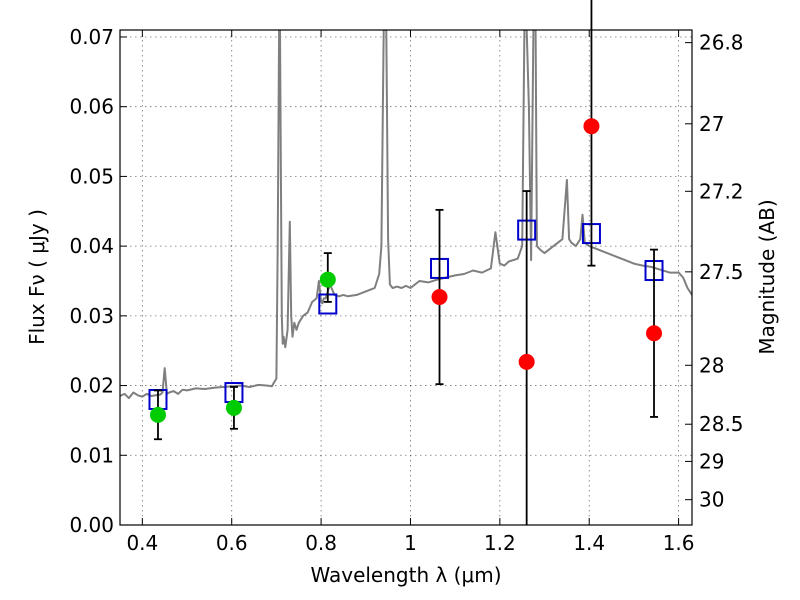 The height and width of the screenshot is (600, 800). I want to click on y-tick-label: 0.03, so click(91, 316).